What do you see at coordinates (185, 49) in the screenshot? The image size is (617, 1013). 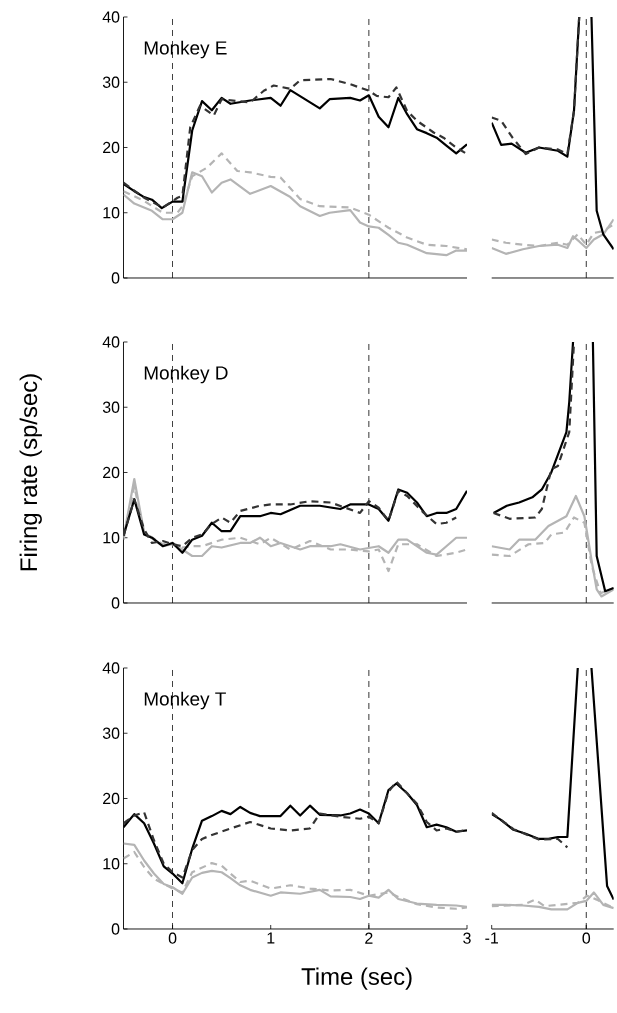 I see `annotation: Monkey E` at bounding box center [185, 49].